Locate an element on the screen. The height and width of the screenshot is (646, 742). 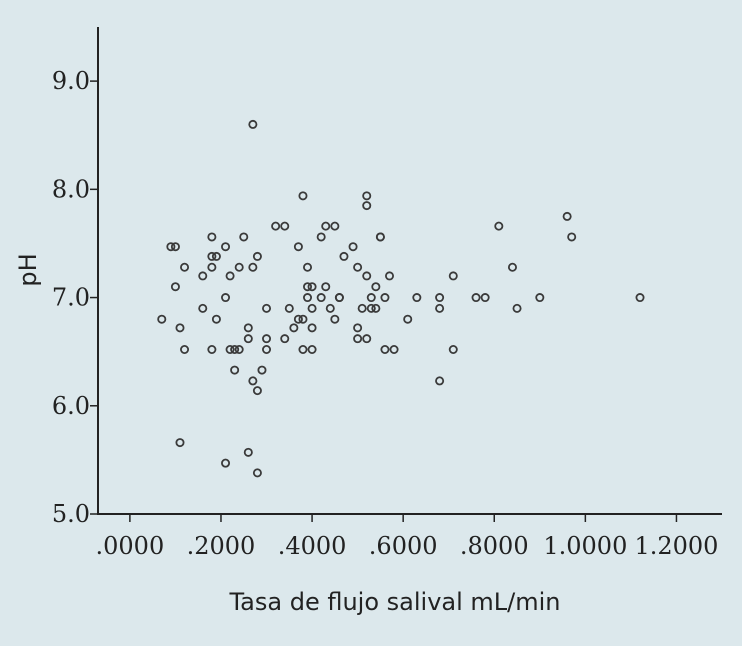
x-tick-label: .4000 is located at coordinates (312, 546).